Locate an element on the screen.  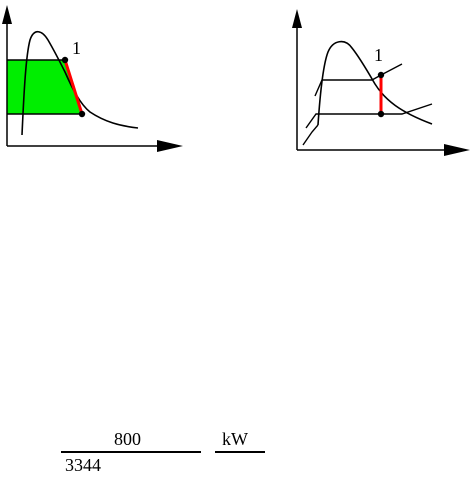
equation-numerator: 800 is located at coordinates (127, 439).